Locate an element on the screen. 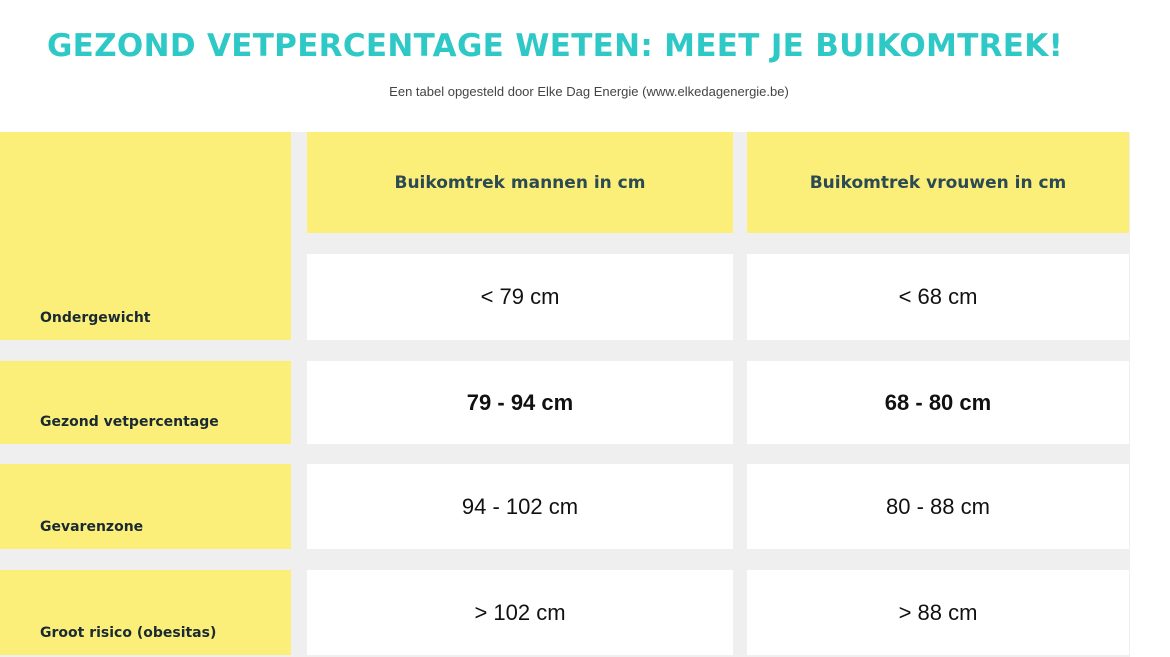  row-label: Ondergewicht is located at coordinates (145, 286).